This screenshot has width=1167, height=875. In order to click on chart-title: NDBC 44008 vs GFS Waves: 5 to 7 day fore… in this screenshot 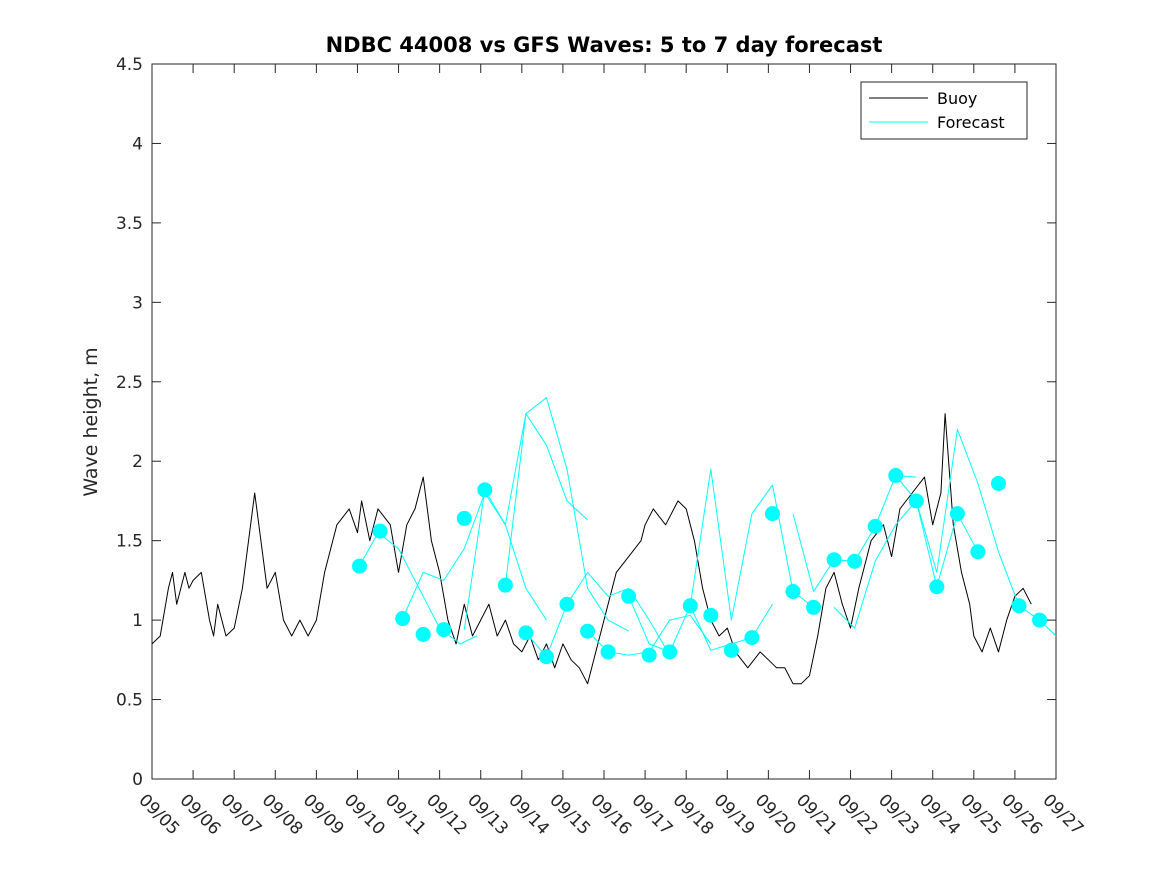, I will do `click(604, 45)`.